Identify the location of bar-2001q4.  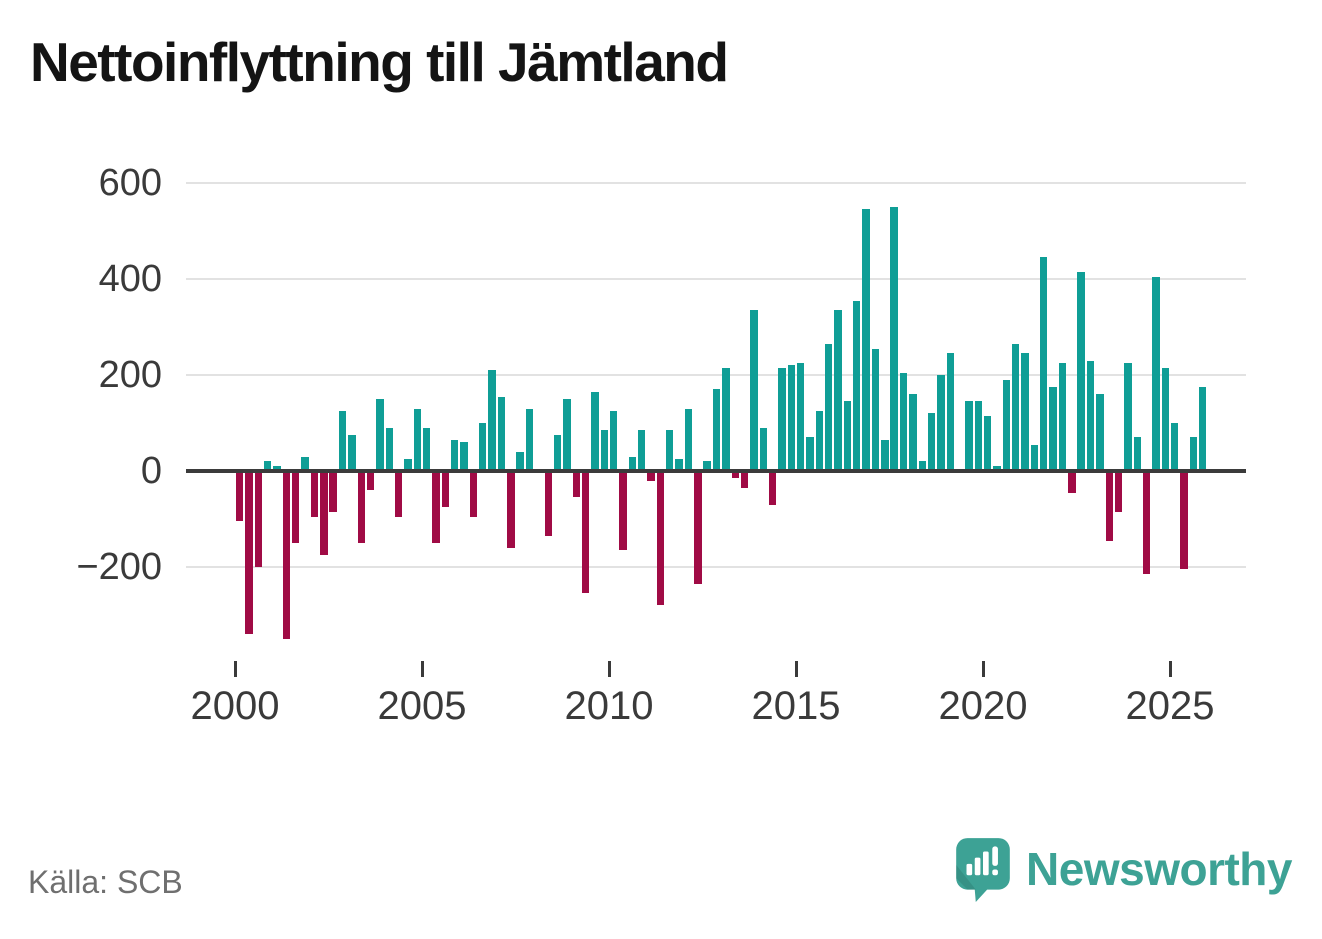
(305, 463).